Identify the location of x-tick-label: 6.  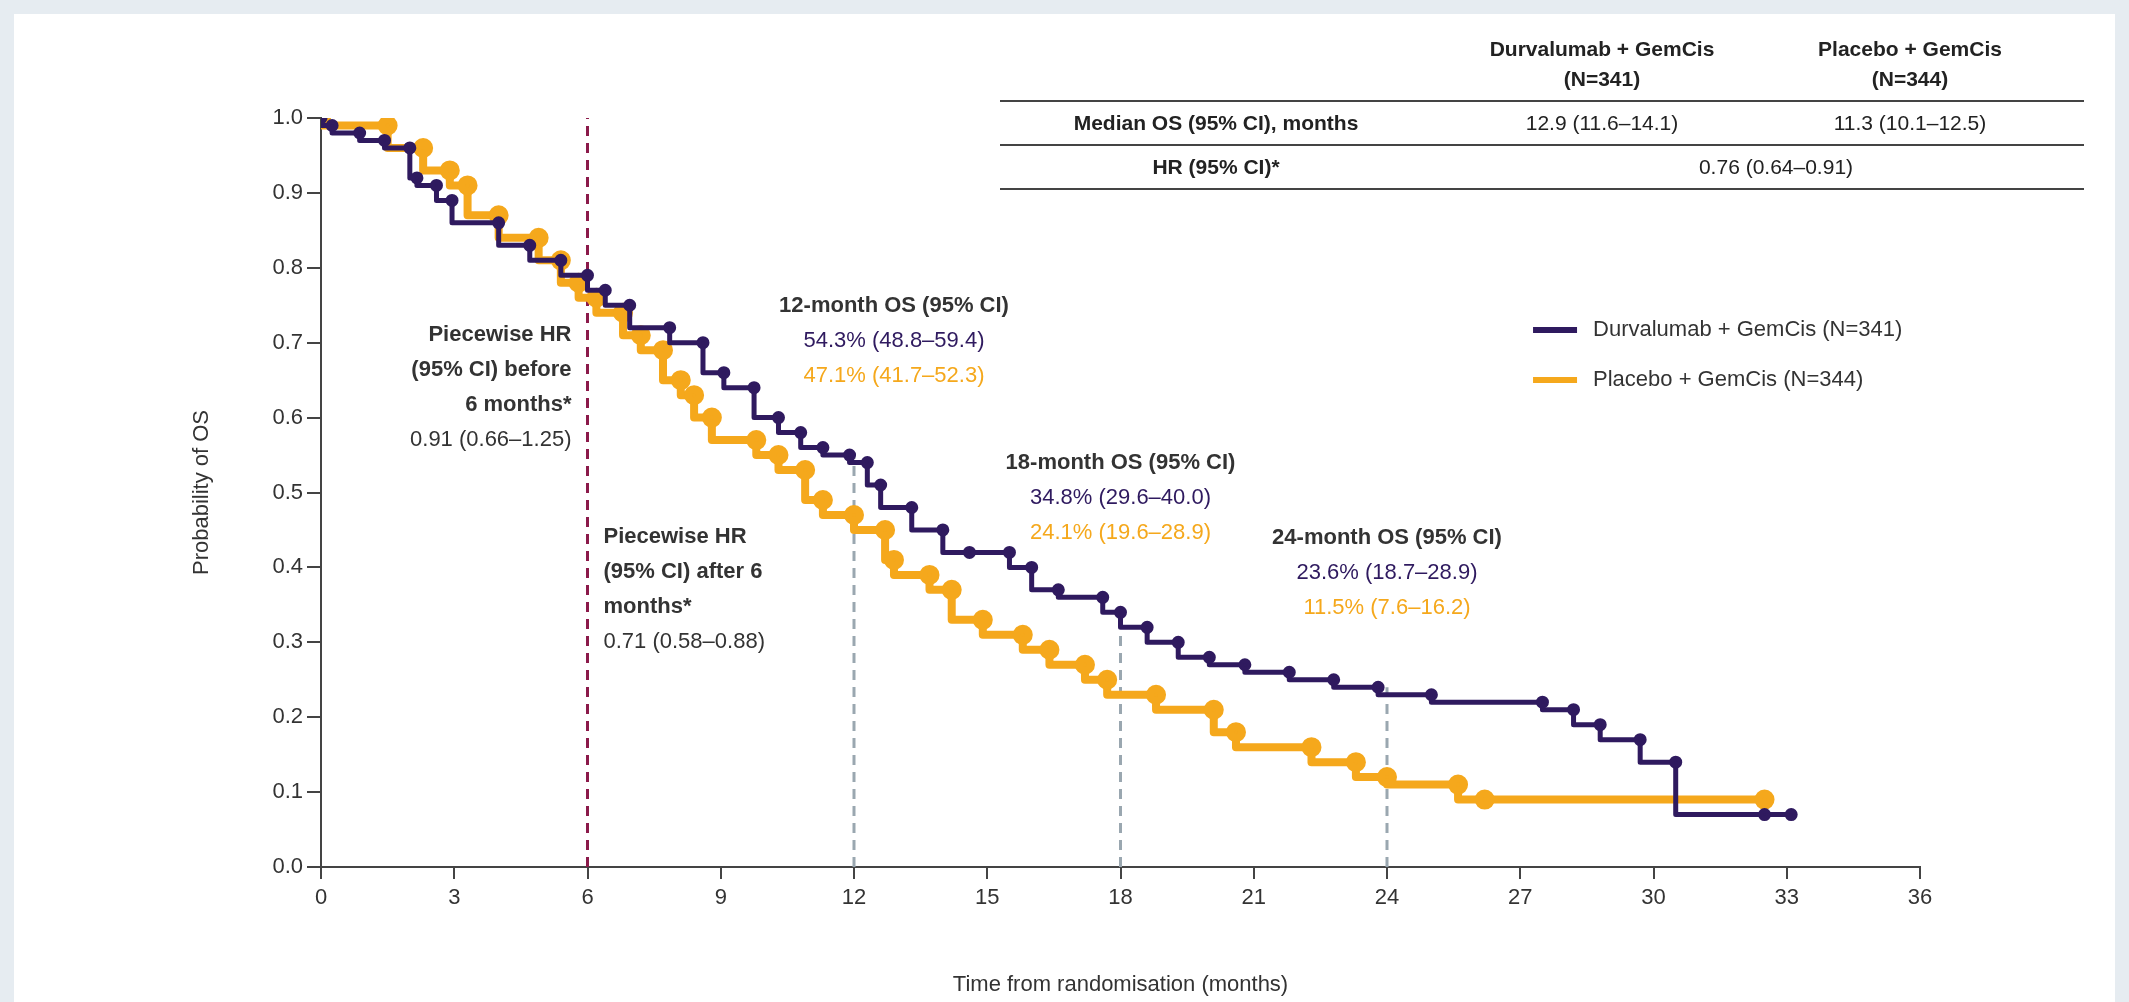
(587, 897).